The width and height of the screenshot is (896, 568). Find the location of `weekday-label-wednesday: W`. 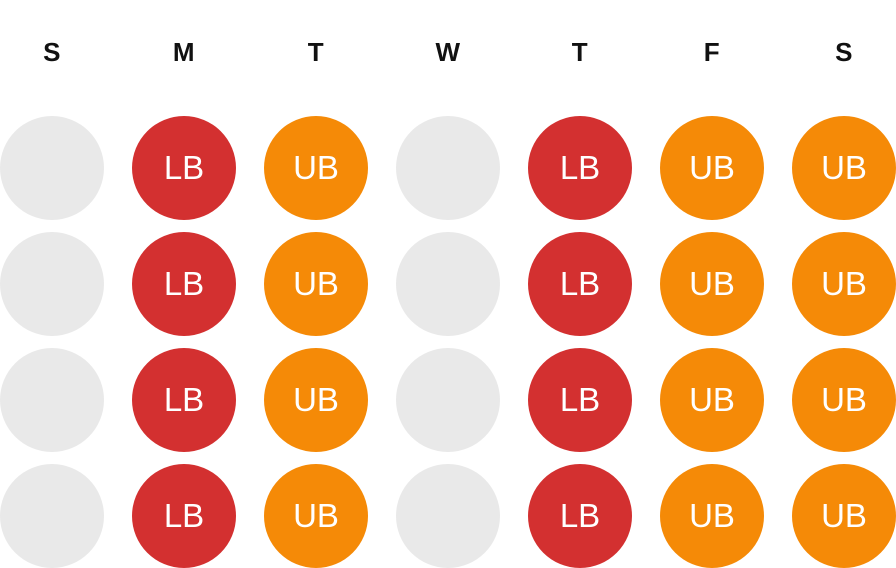

weekday-label-wednesday: W is located at coordinates (448, 51).